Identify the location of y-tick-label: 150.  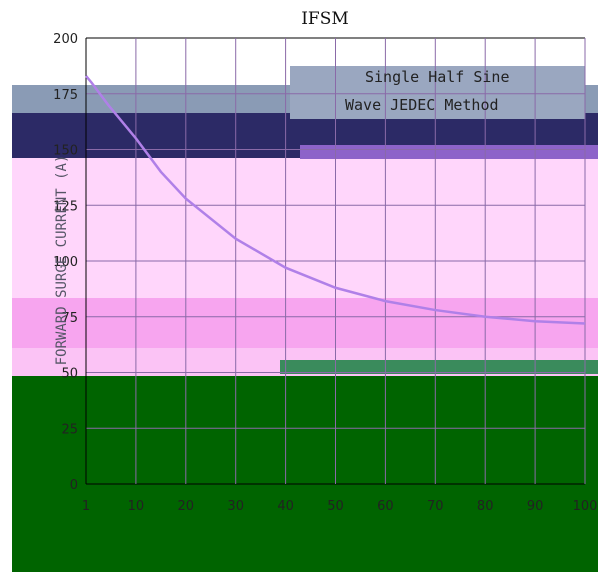
(65, 151).